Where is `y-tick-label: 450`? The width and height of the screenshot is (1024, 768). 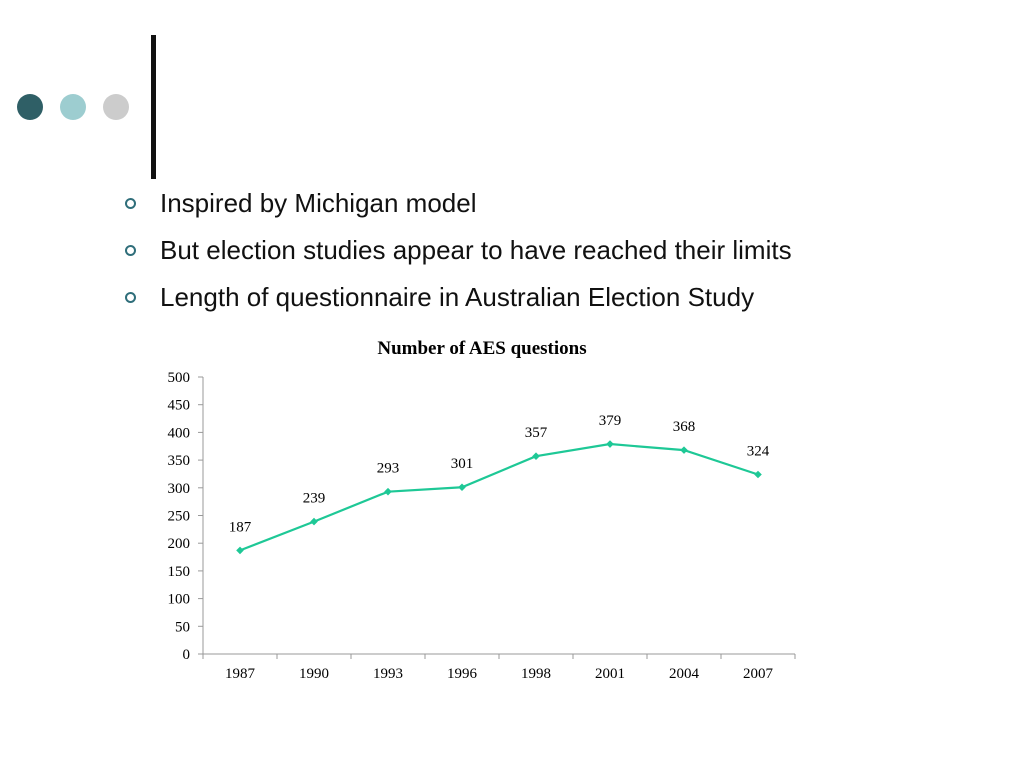
y-tick-label: 450 is located at coordinates (179, 406).